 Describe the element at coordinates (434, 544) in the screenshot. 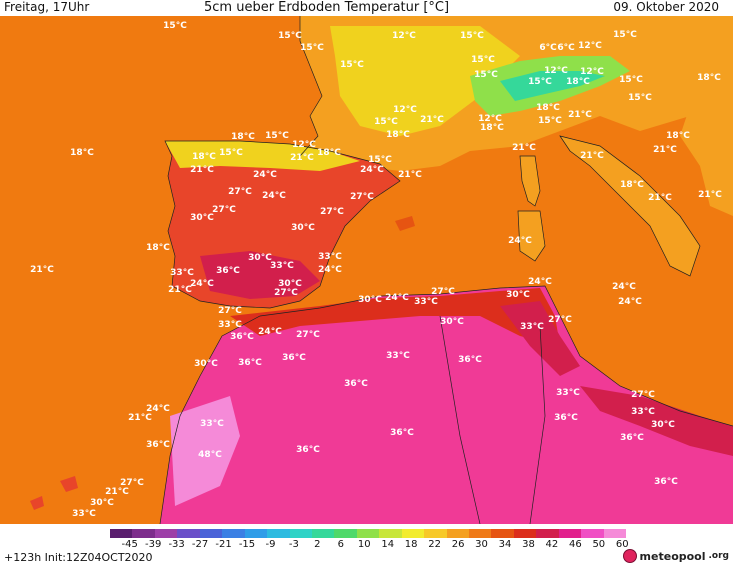

I see `color-scale-tick: 22` at that location.